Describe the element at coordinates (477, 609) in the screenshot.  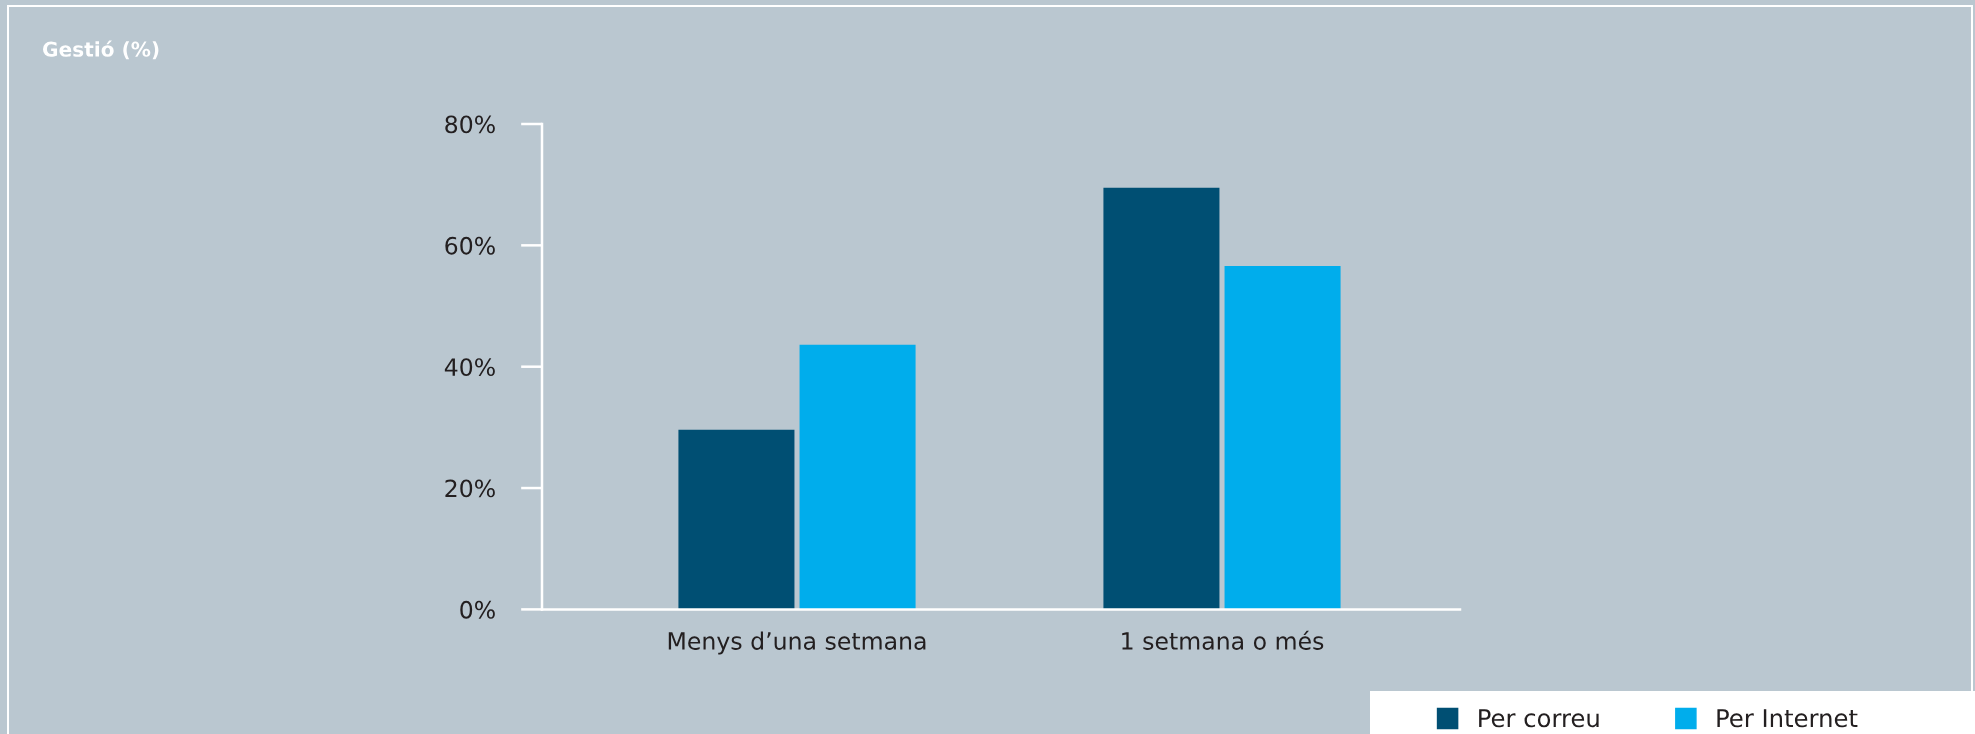
I see `y-tick-label: 0%` at that location.